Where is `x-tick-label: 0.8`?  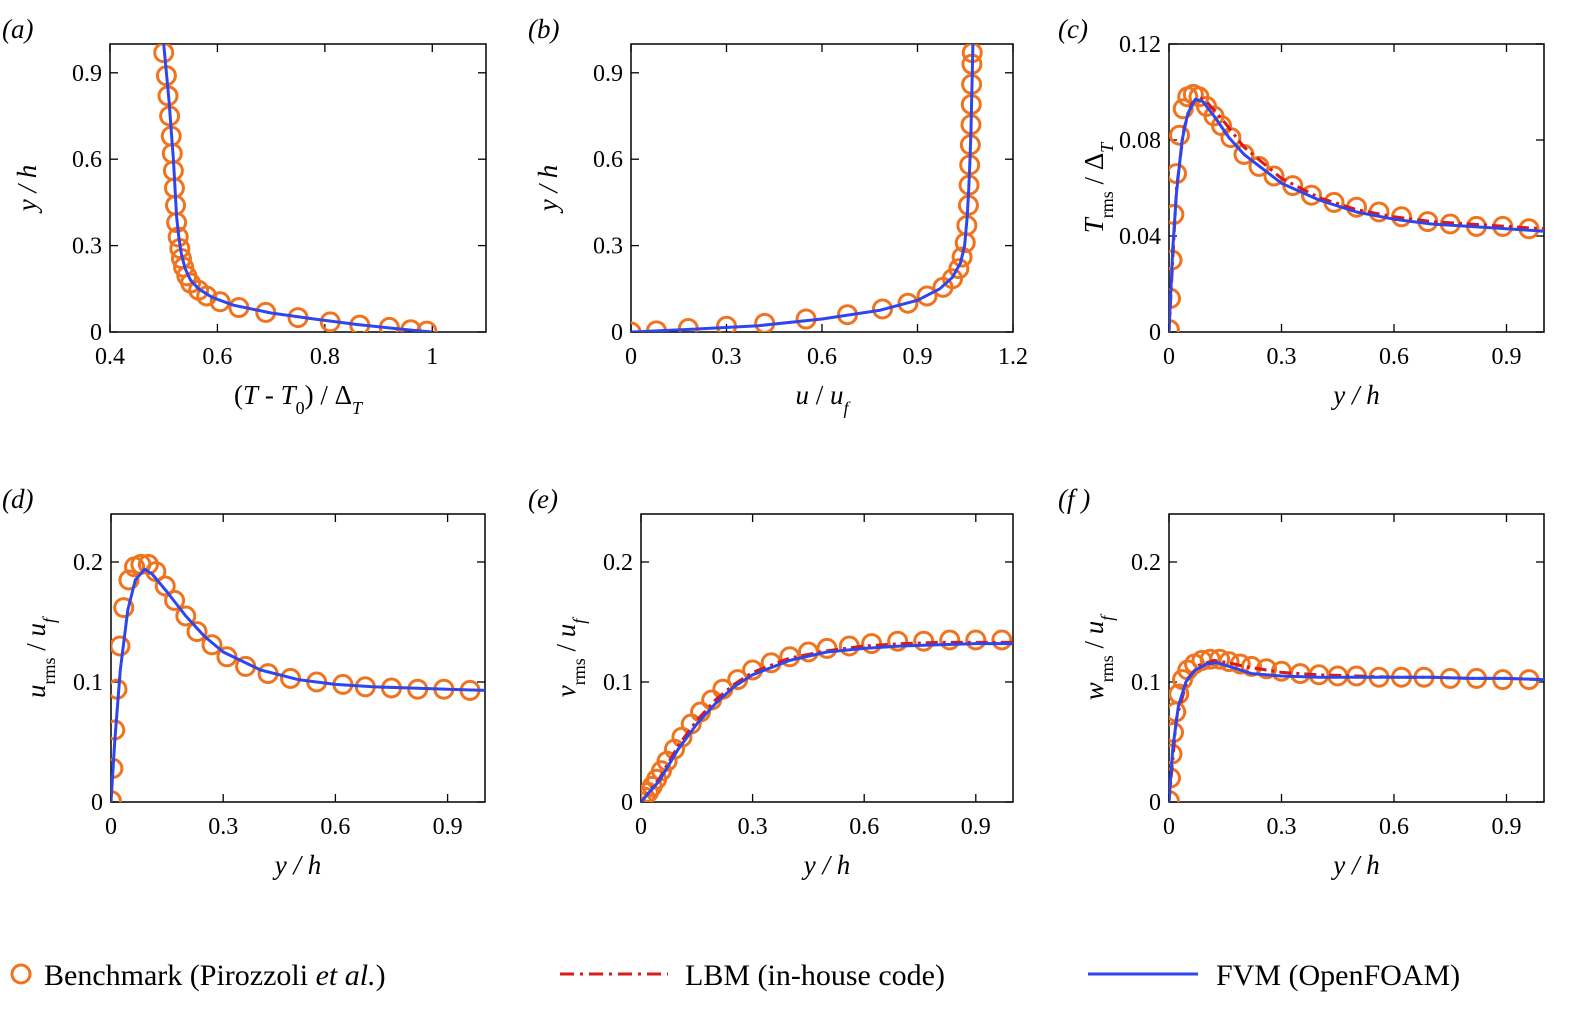
x-tick-label: 0.8 is located at coordinates (325, 357).